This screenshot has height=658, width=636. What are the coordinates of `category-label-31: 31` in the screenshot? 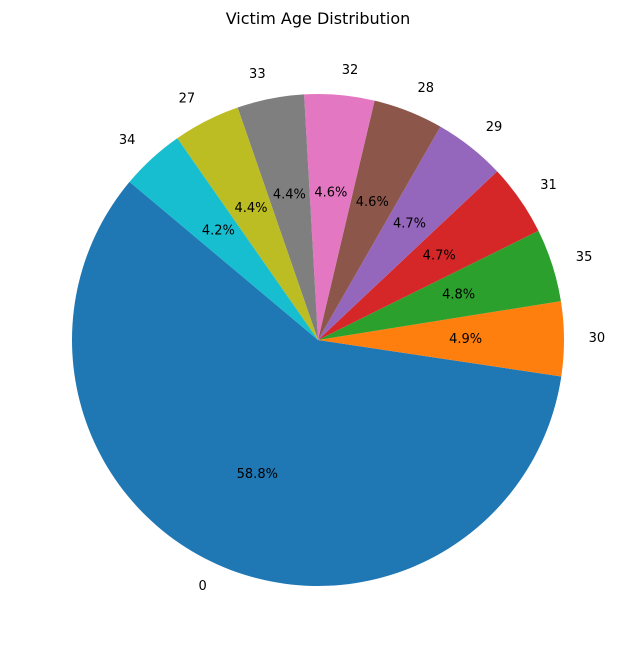 It's located at (548, 185).